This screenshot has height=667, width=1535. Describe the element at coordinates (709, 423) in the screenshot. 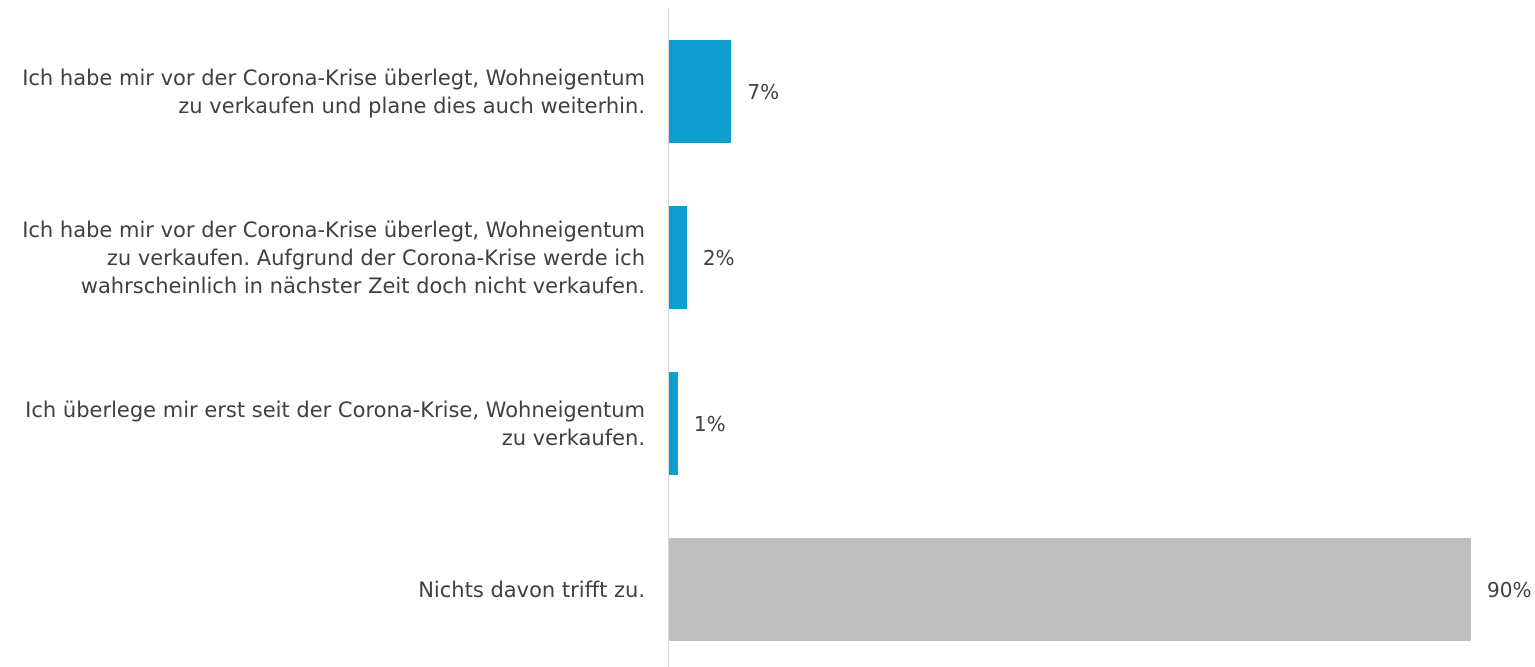

I see `value-label: 1%` at that location.